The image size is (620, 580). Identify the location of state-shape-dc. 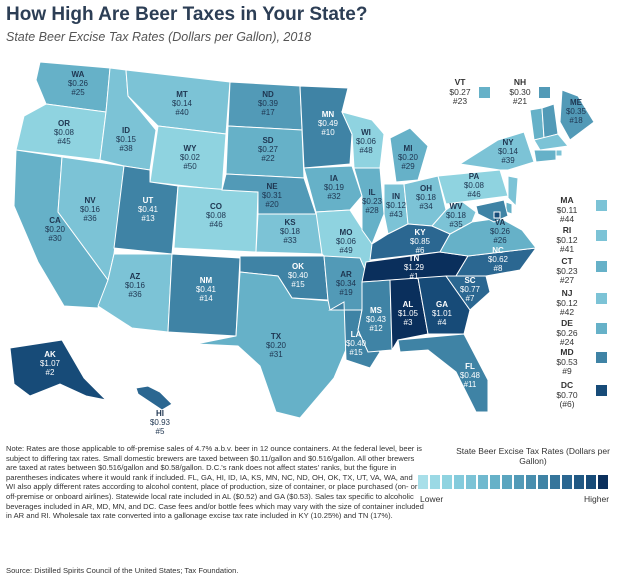
(497, 215).